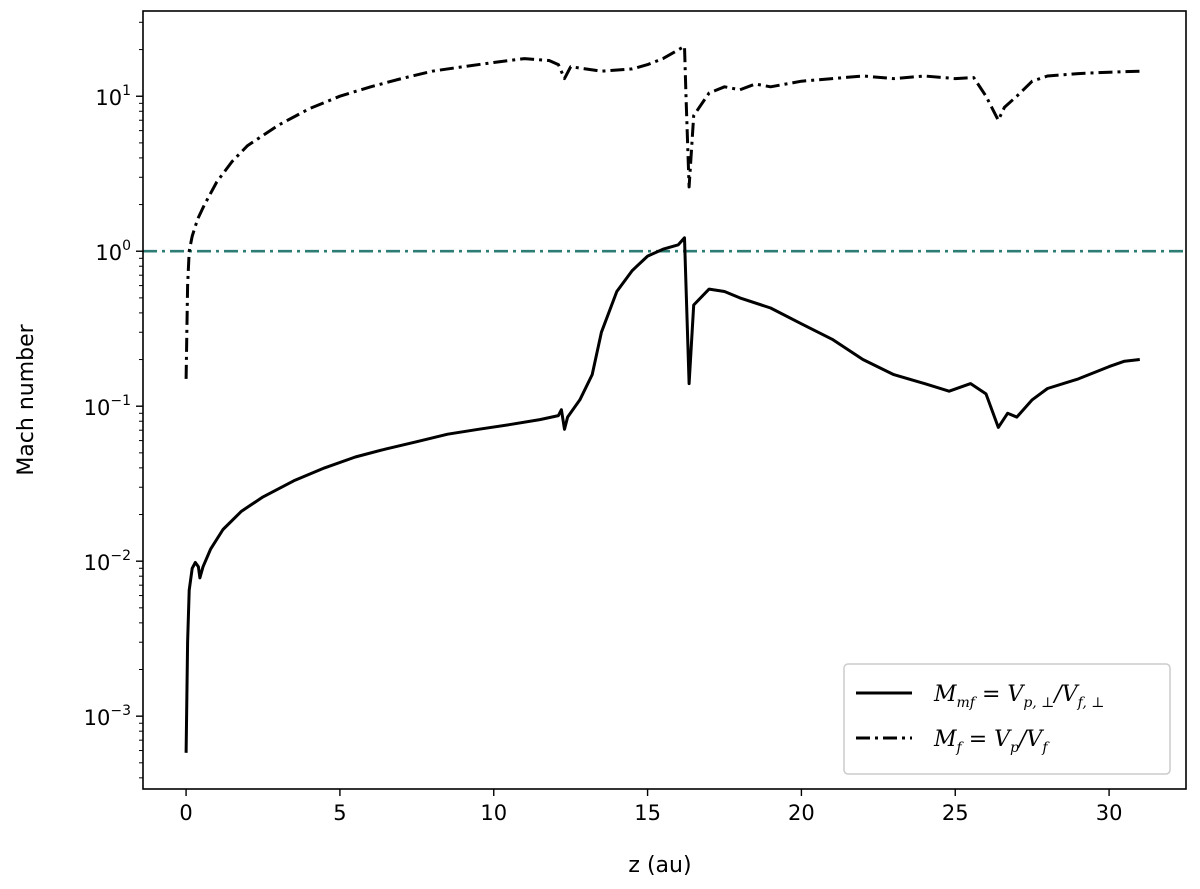 Image resolution: width=1200 pixels, height=889 pixels. Describe the element at coordinates (107, 716) in the screenshot. I see `y-tick-label: 10⁻³` at that location.